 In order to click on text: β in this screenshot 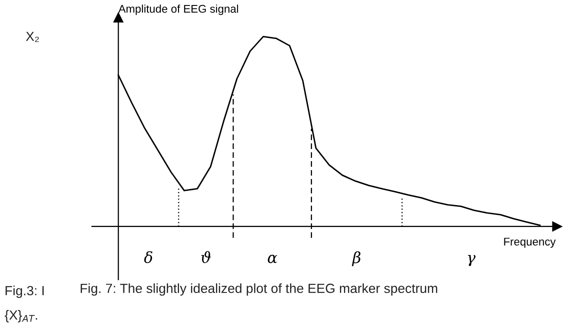, I will do `click(356, 258)`.